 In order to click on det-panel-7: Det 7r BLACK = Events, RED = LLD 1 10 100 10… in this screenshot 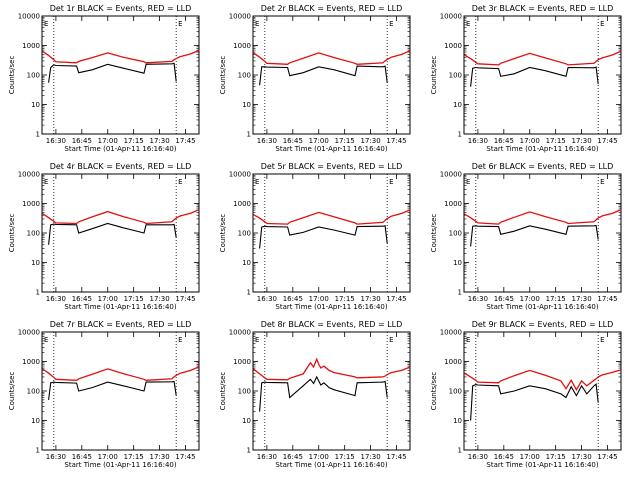, I will do `click(104, 394)`.